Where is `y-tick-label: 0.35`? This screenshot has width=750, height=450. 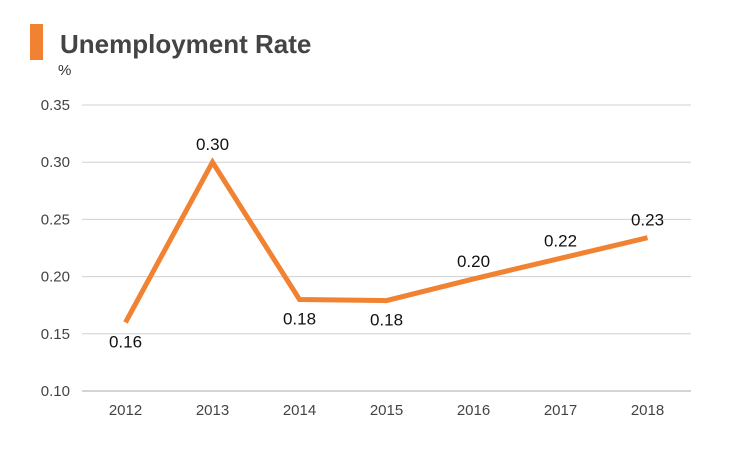
y-tick-label: 0.35 is located at coordinates (55, 105).